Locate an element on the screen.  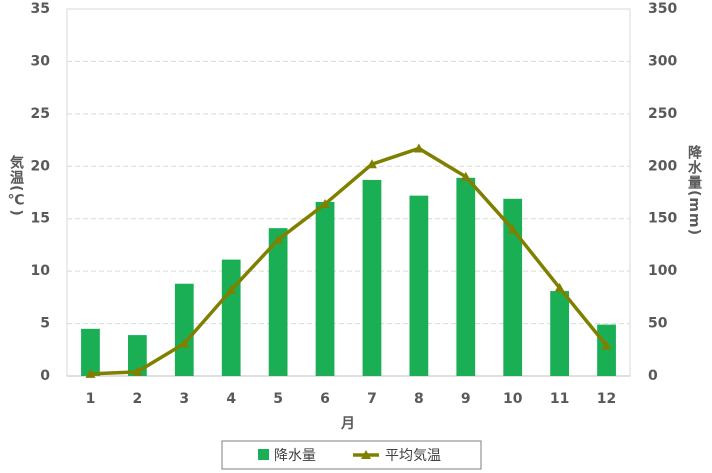
legend-marker is located at coordinates (366, 454).